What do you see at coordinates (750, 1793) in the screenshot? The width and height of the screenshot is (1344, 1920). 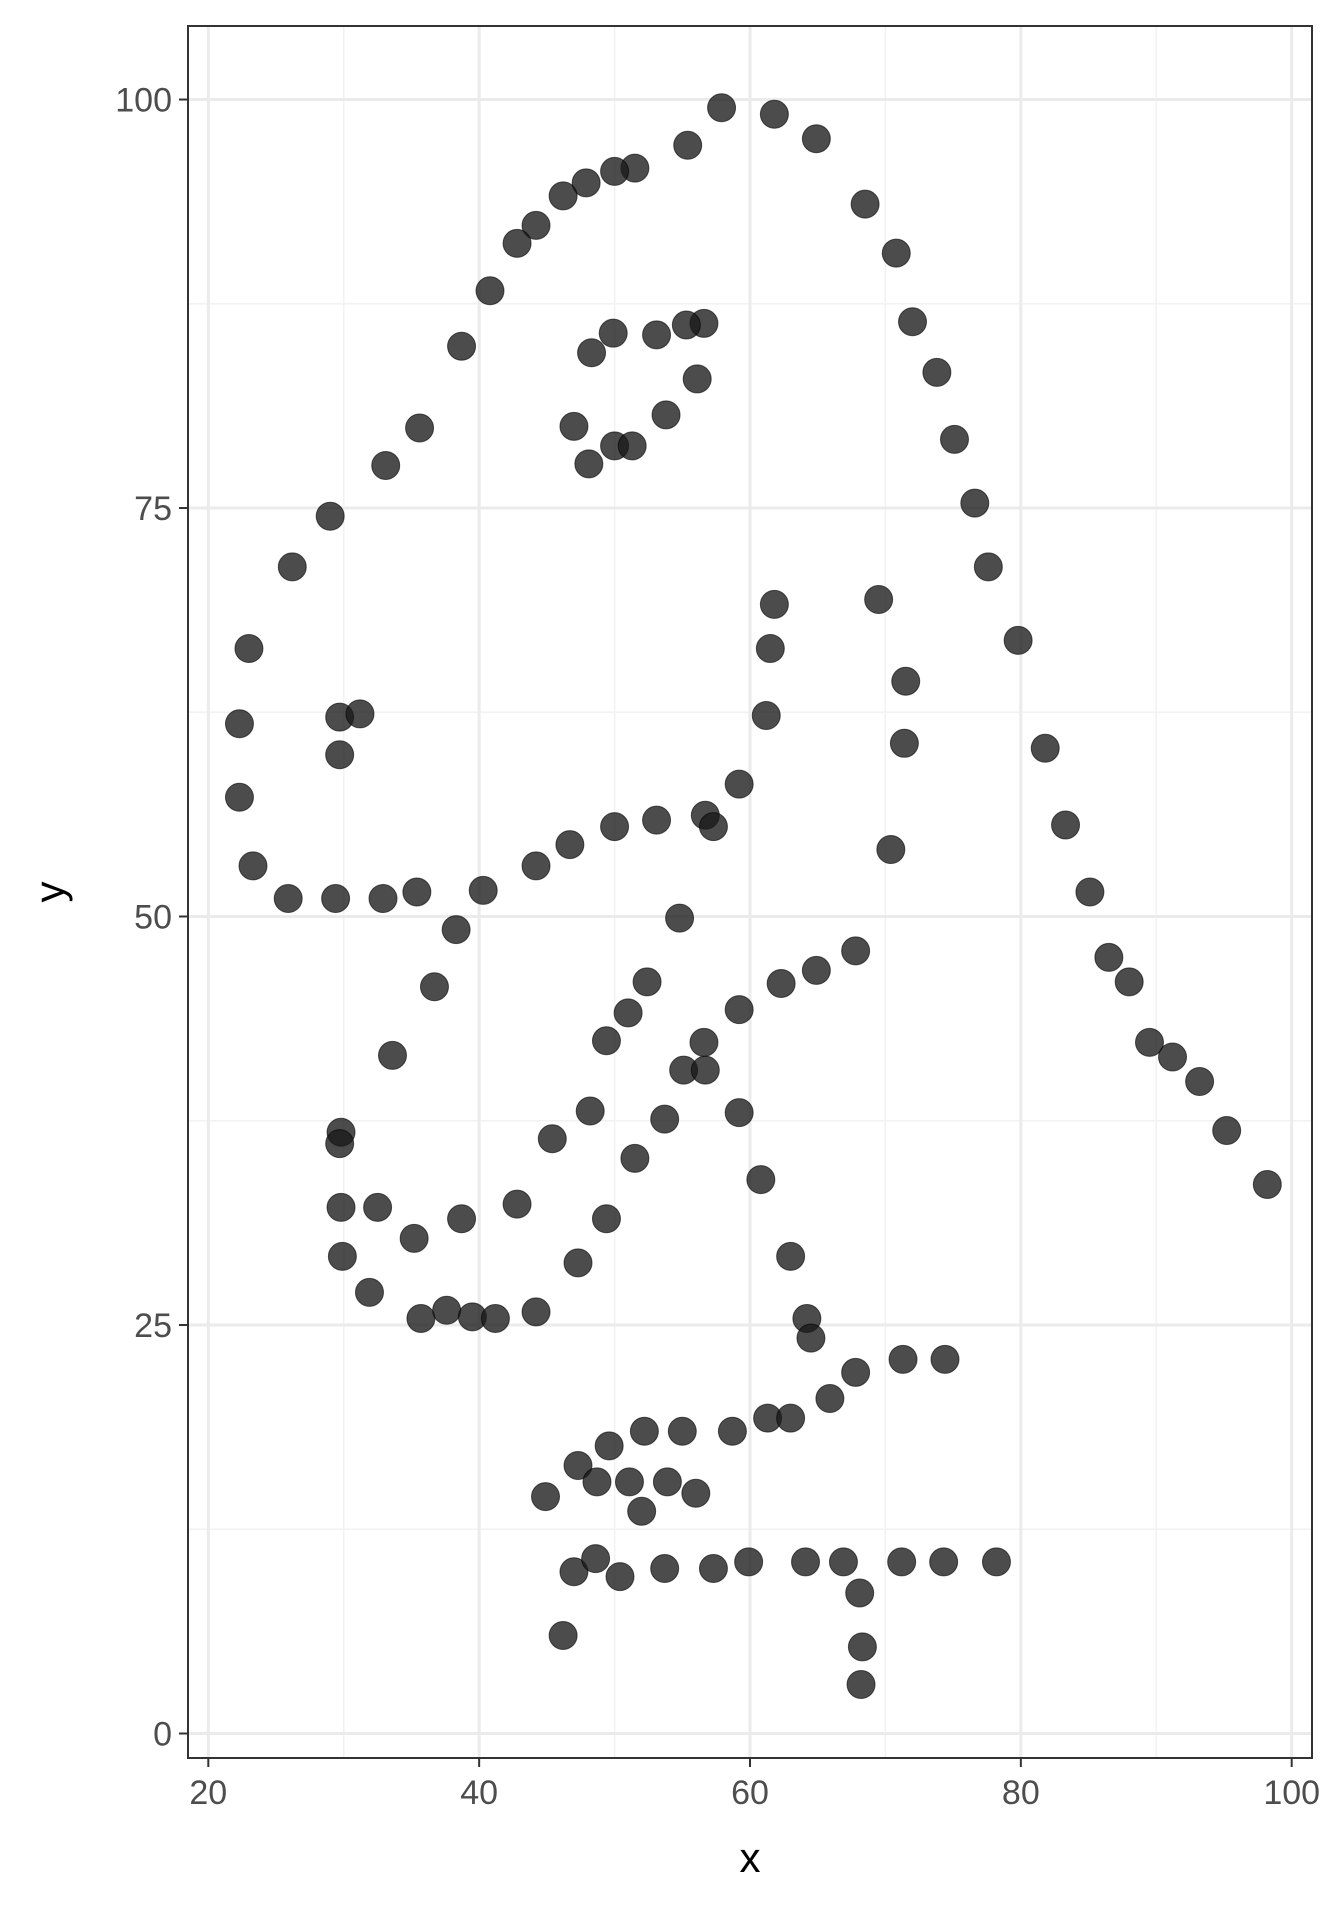 I see `x-tick-label: 60` at bounding box center [750, 1793].